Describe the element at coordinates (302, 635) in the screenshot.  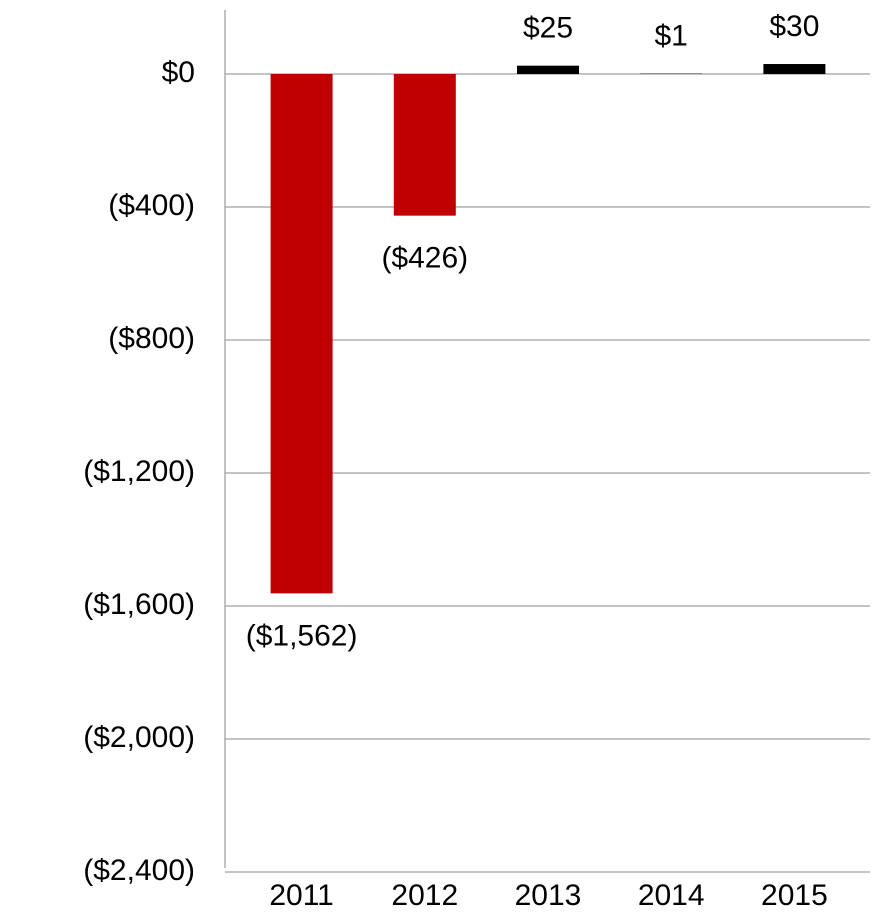
I see `data-label: ($1,562)` at that location.